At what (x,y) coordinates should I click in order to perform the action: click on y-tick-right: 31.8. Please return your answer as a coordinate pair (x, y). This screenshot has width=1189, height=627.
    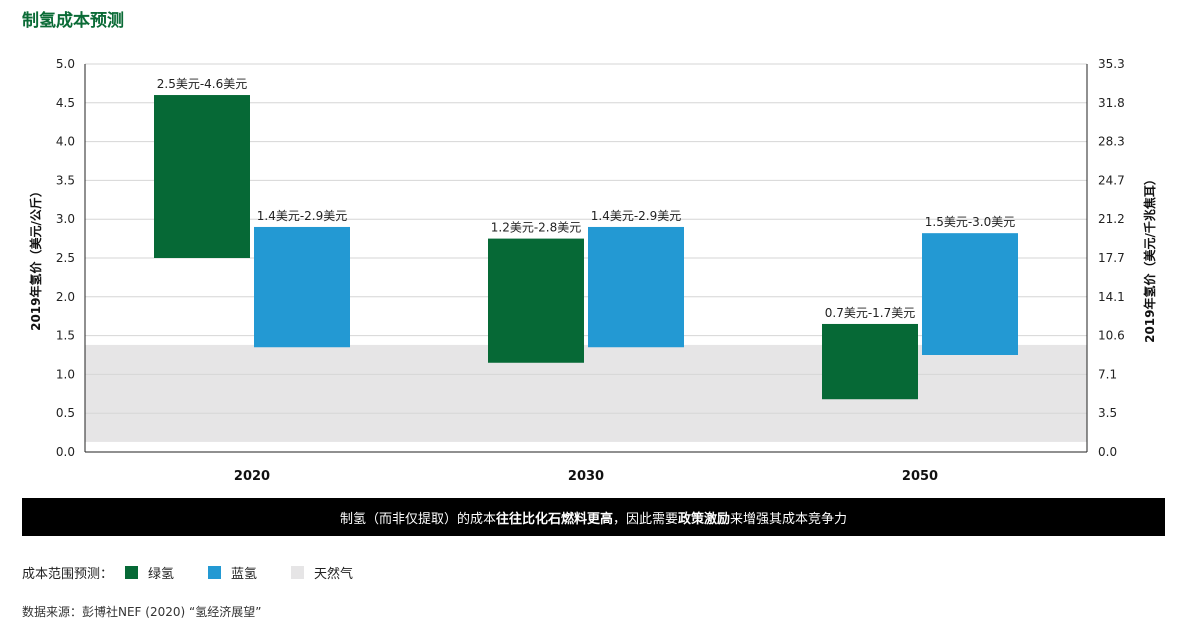
    Looking at the image, I should click on (1111, 103).